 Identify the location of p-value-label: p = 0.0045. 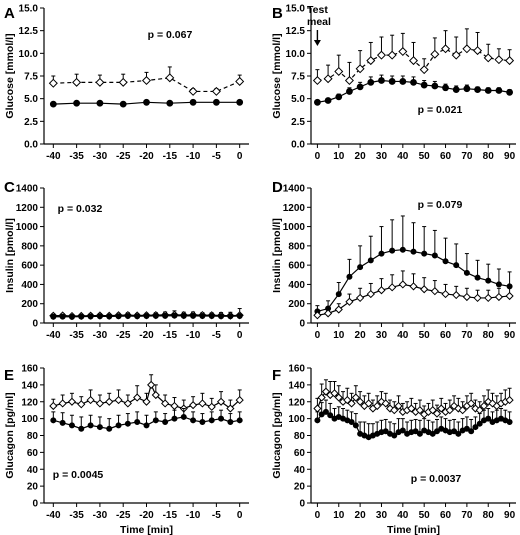
(78, 475).